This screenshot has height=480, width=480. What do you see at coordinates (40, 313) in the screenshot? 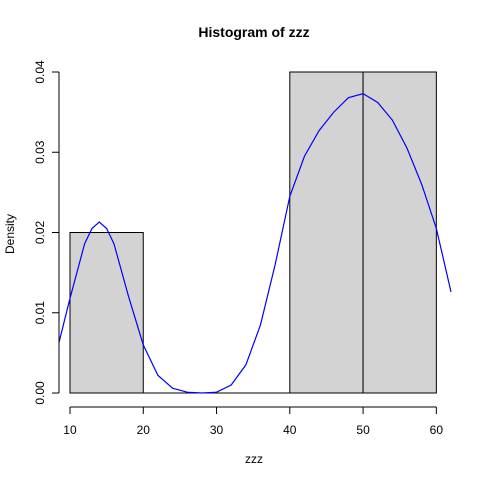
I see `y-tick-label: 0.01` at bounding box center [40, 313].